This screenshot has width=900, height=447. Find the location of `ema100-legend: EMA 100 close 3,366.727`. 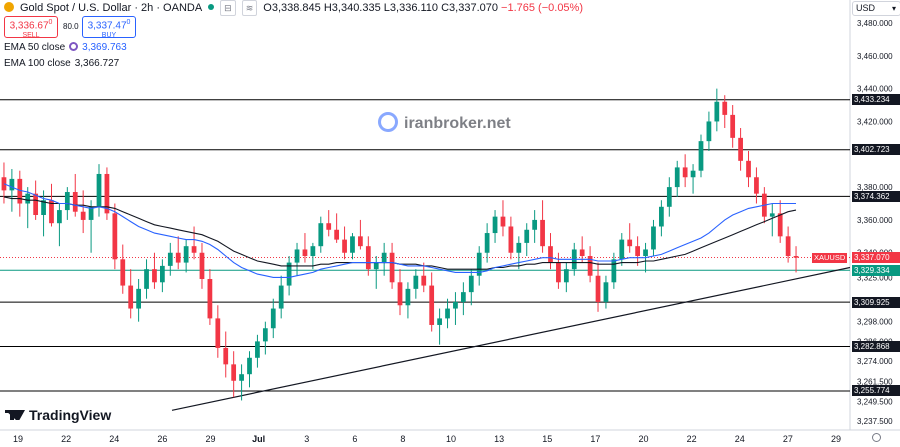

ema100-legend: EMA 100 close 3,366.727 is located at coordinates (61, 63).